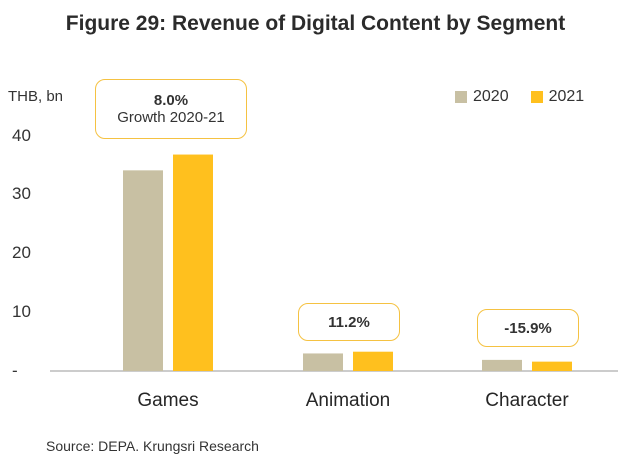 This screenshot has height=466, width=631. I want to click on x-tick-label: Animation, so click(348, 400).